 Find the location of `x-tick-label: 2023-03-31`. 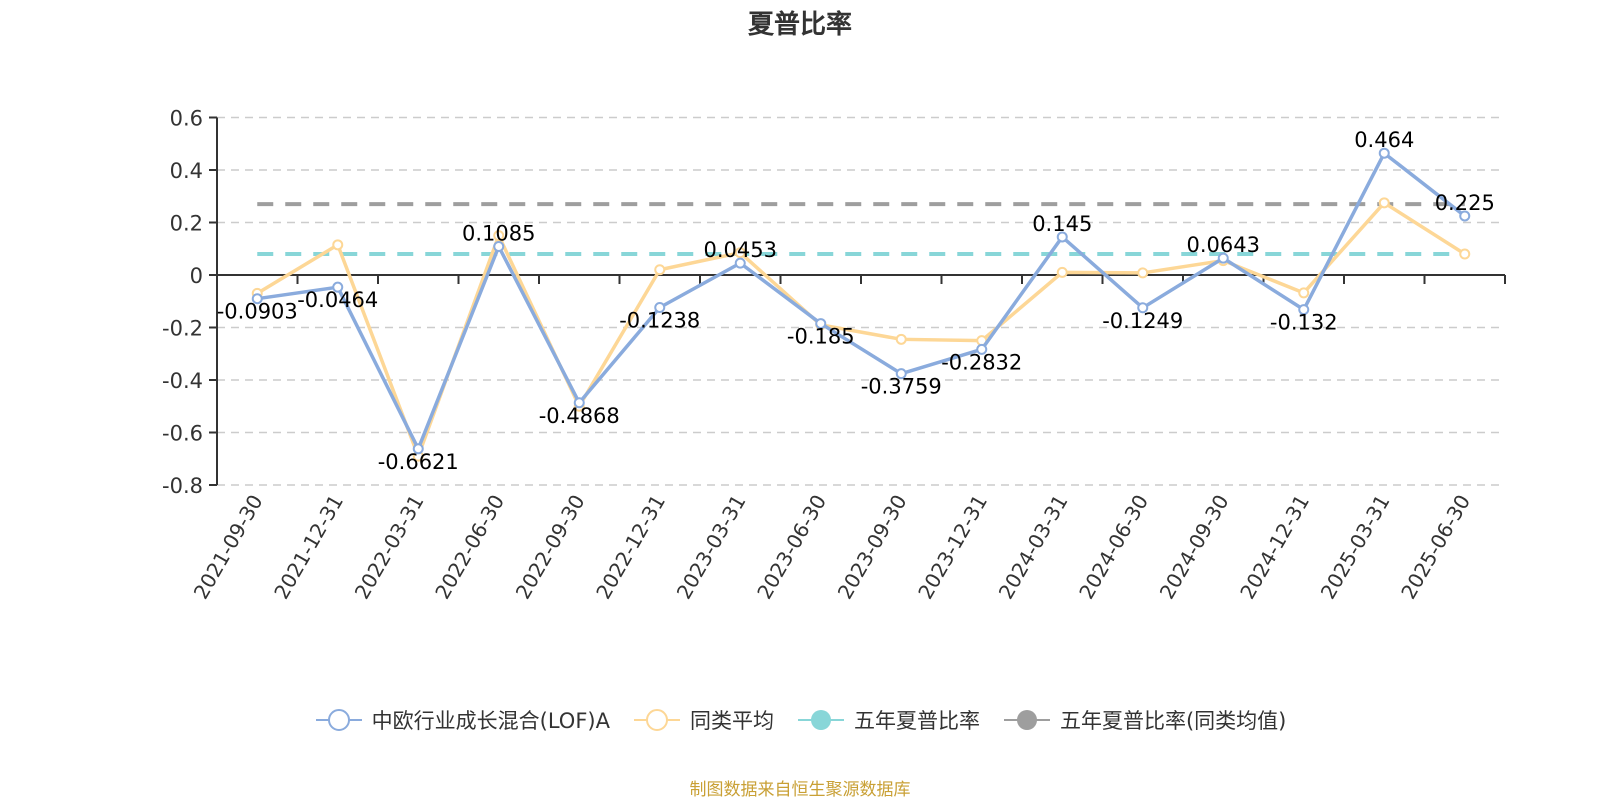

x-tick-label: 2023-03-31 is located at coordinates (711, 547).